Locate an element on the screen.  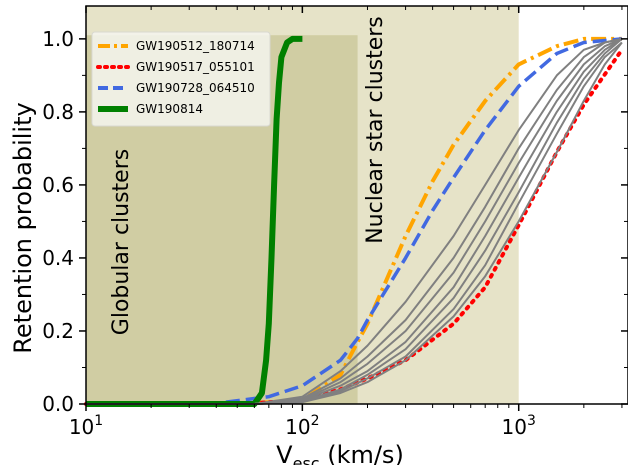
legend-label: GW190728_064510 is located at coordinates (195, 88).